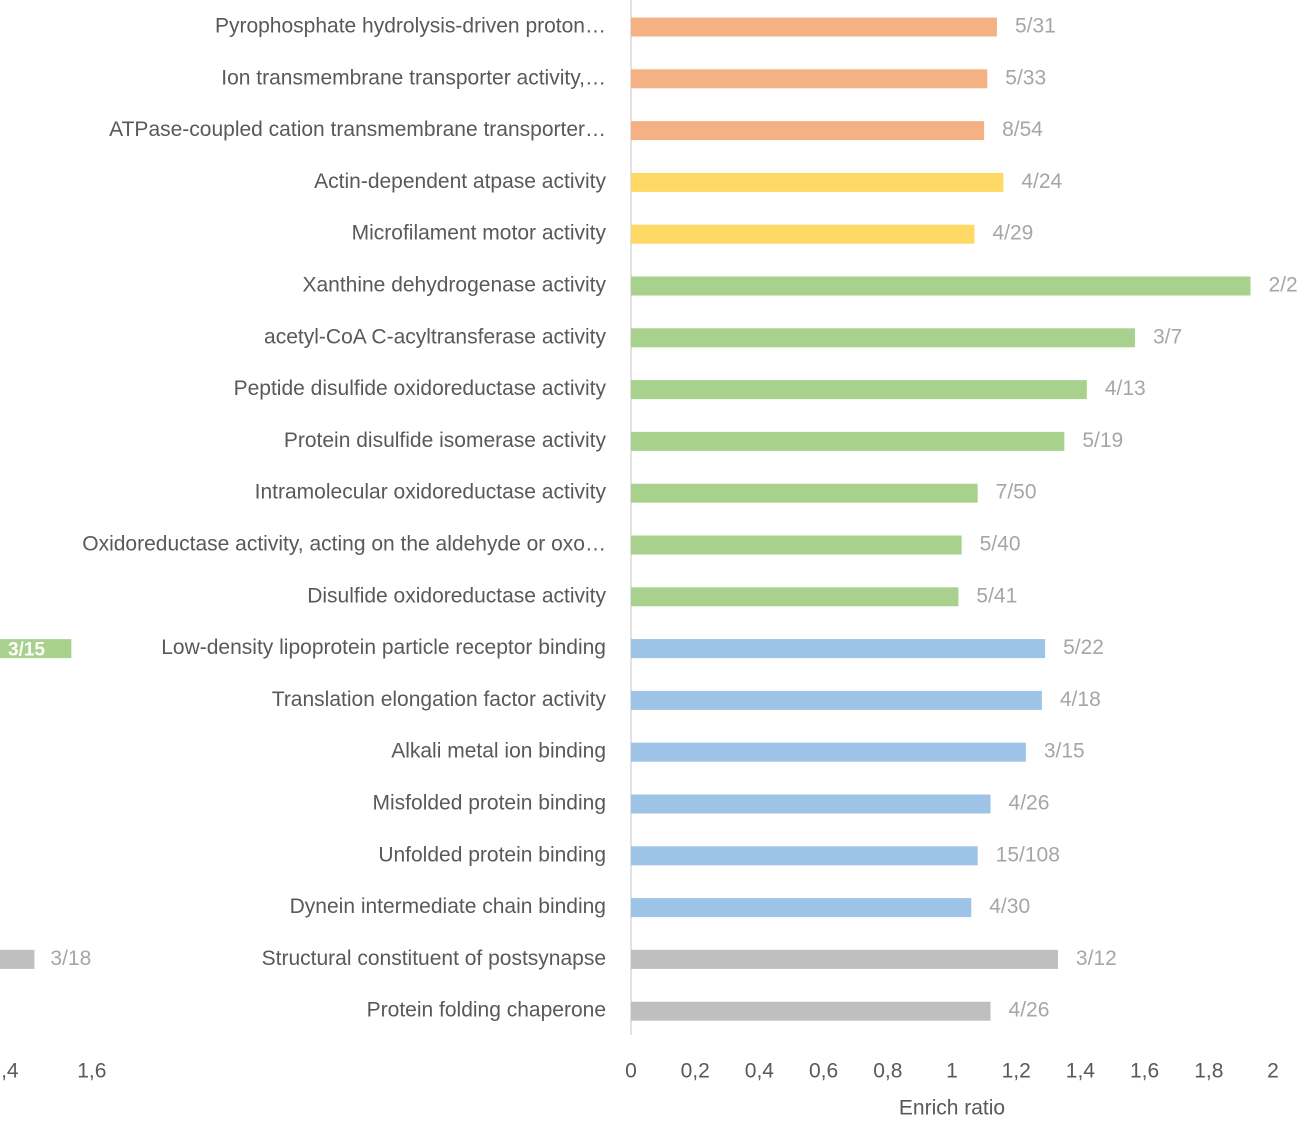  Describe the element at coordinates (1041, 181) in the screenshot. I see `value-label: 4/24` at that location.